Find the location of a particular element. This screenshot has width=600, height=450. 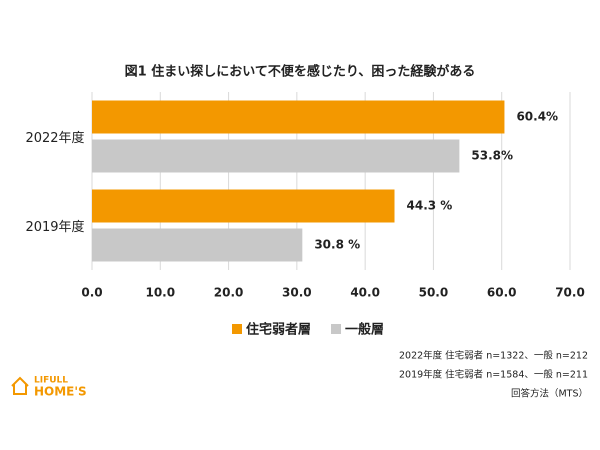

x-tick-label: 10.0 is located at coordinates (160, 293).